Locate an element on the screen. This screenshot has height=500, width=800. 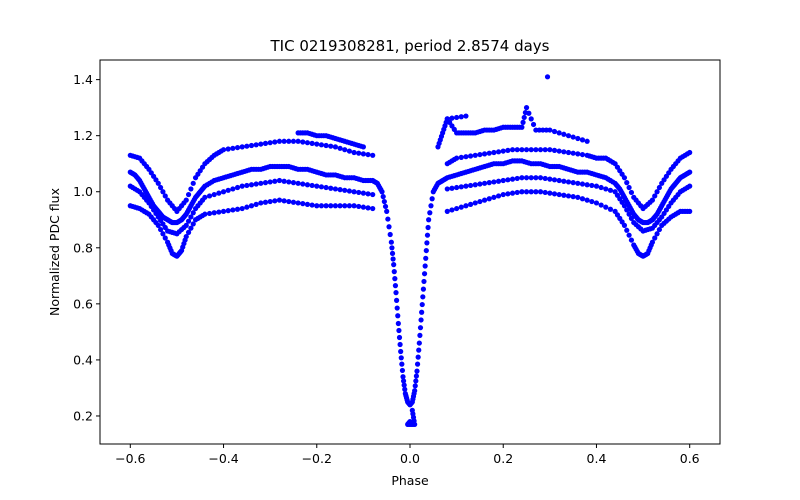
x-tick-label: −0.2 is located at coordinates (317, 458).